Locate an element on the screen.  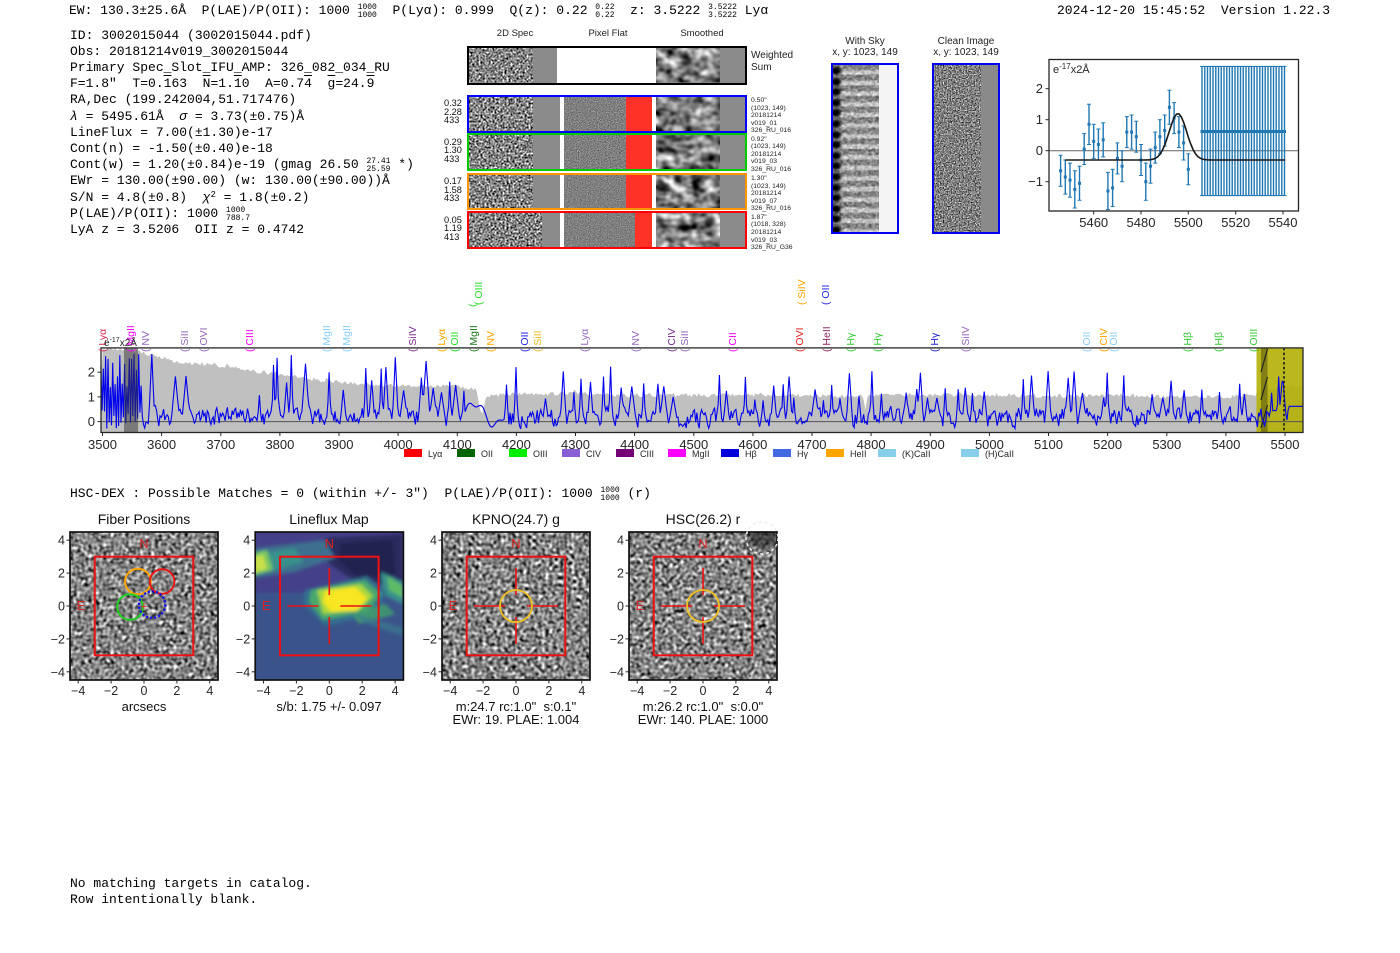
svg-text: 4100 is located at coordinates (457, 444).